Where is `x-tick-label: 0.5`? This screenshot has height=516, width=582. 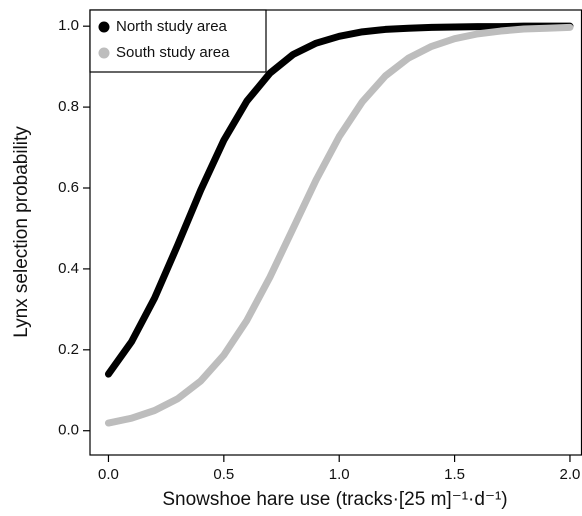
x-tick-label: 0.5 is located at coordinates (223, 474).